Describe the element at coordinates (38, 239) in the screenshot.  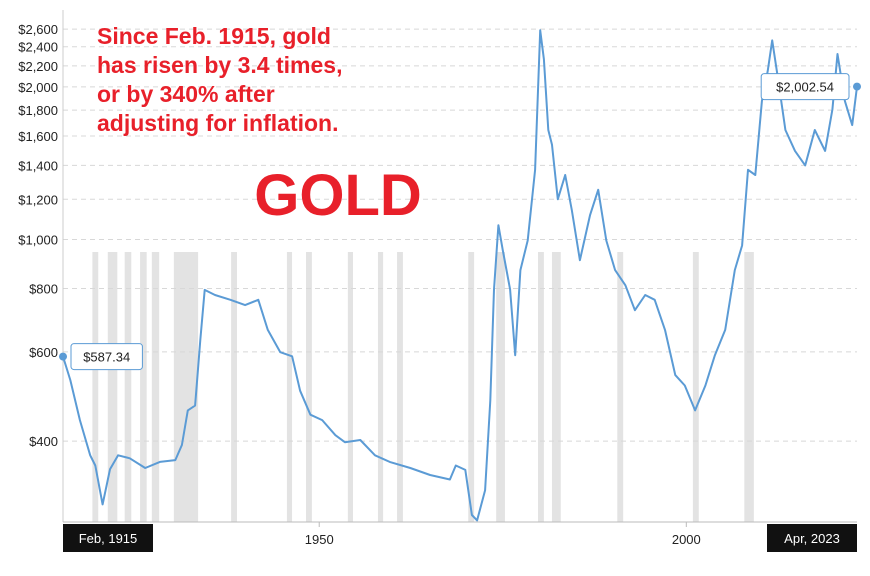
I see `y-tick-label: $1,000` at that location.